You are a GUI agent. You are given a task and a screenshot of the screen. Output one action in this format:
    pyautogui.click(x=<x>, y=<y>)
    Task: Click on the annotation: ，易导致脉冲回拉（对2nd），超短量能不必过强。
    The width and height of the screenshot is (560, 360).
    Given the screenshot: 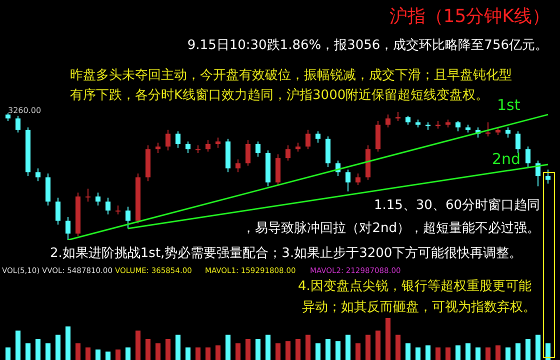 What is the action you would take?
    pyautogui.click(x=391, y=228)
    